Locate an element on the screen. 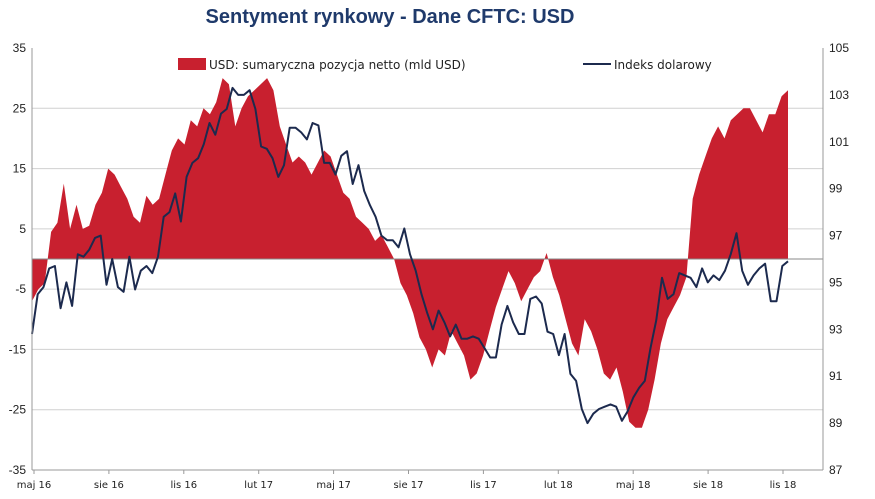  right-tick-label: 97 is located at coordinates (836, 236).